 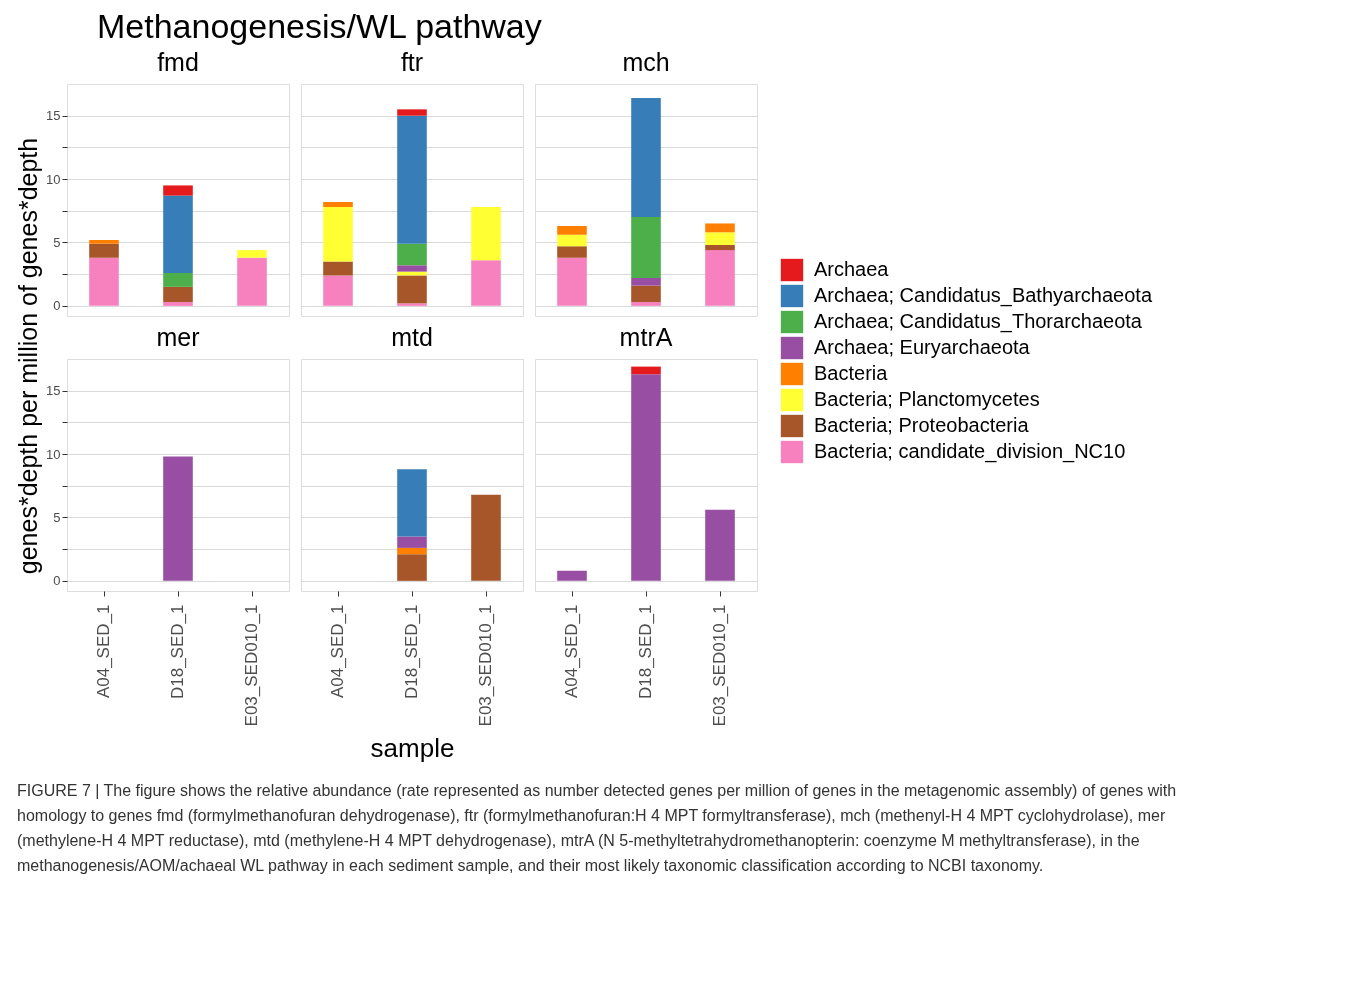 I want to click on chart-title: fmd, so click(x=178, y=62).